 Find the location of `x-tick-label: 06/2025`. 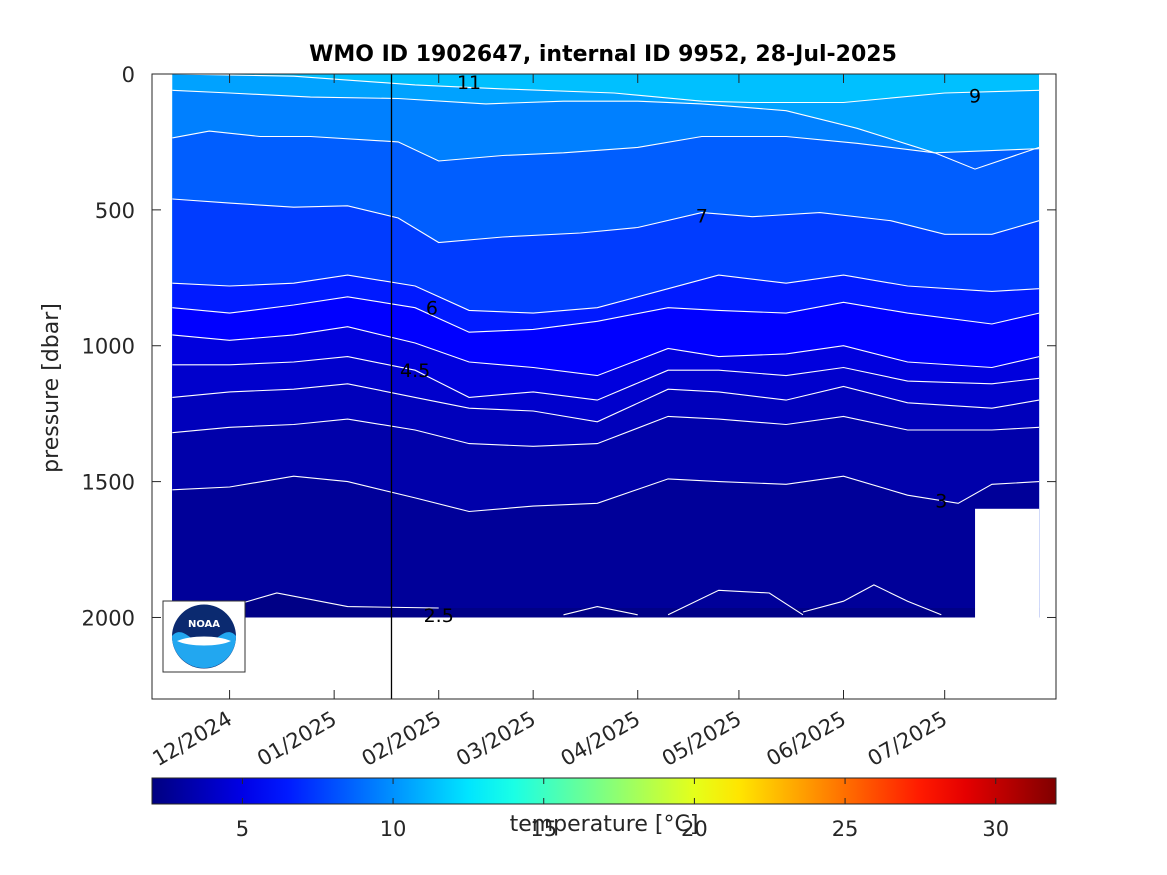

x-tick-label: 06/2025 is located at coordinates (806, 739).